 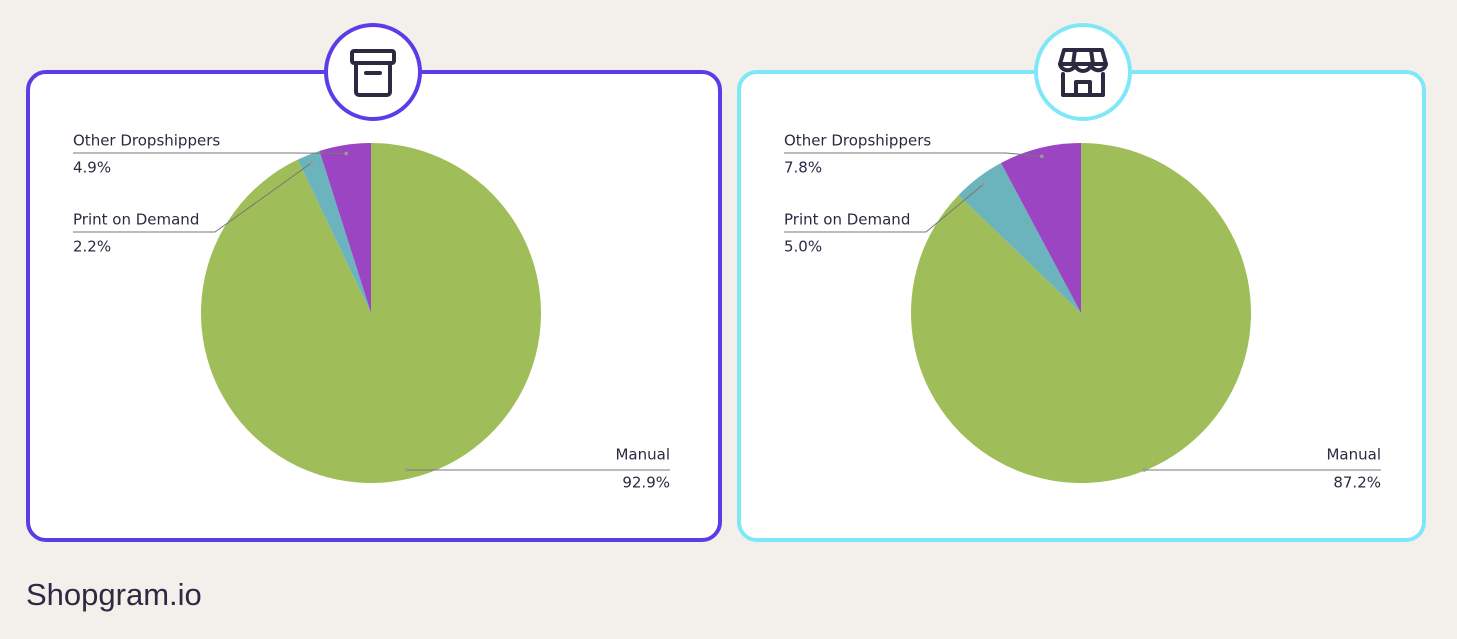 What do you see at coordinates (373, 73) in the screenshot?
I see `archive-icon` at bounding box center [373, 73].